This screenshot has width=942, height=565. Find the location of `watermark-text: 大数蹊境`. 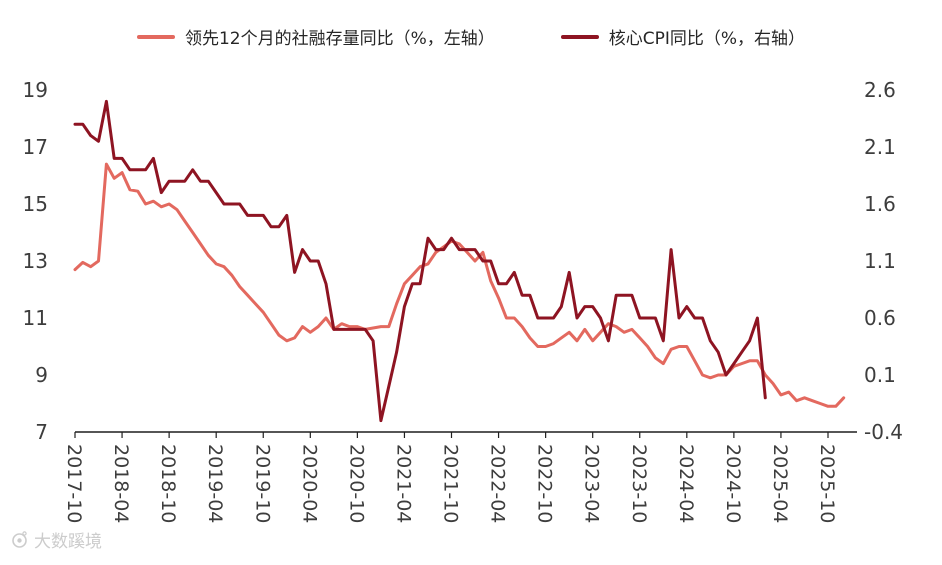

watermark-text: 大数蹊境 is located at coordinates (68, 542).